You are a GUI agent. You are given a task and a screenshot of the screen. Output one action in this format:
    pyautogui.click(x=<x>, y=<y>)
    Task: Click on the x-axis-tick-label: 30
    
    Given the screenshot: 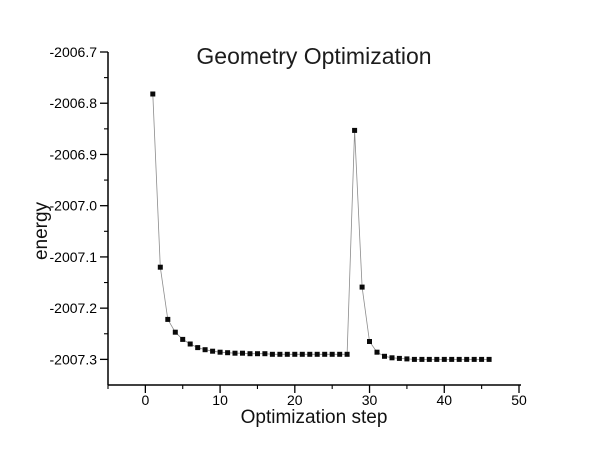 What is the action you would take?
    pyautogui.click(x=370, y=400)
    